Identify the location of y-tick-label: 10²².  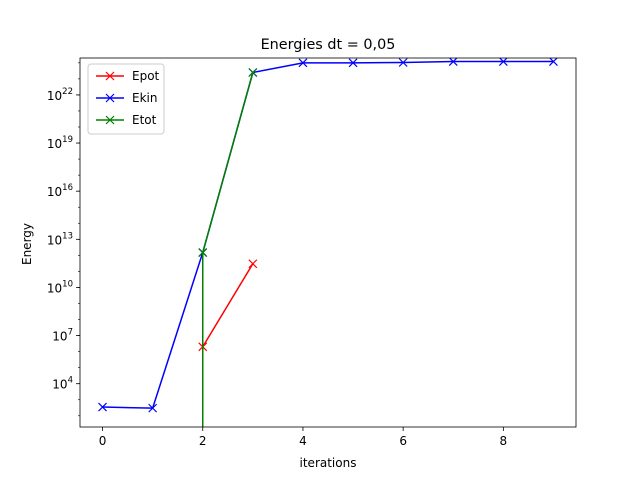
(60, 95).